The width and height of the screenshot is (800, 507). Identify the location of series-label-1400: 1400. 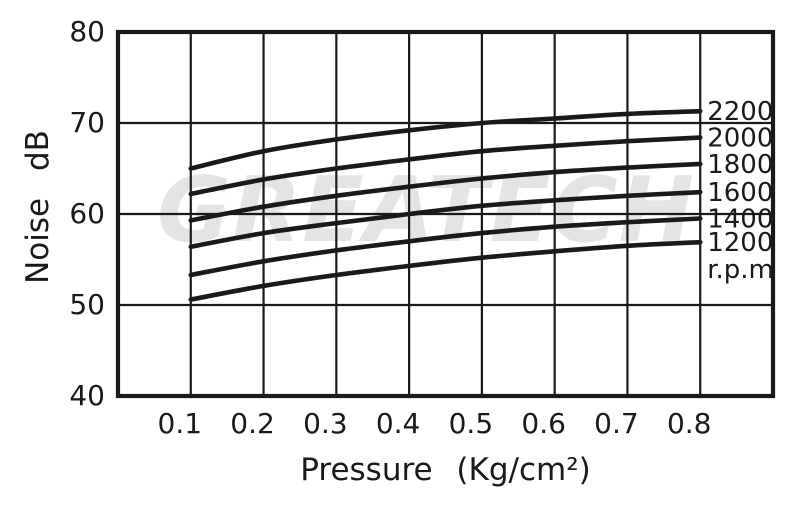
(740, 220).